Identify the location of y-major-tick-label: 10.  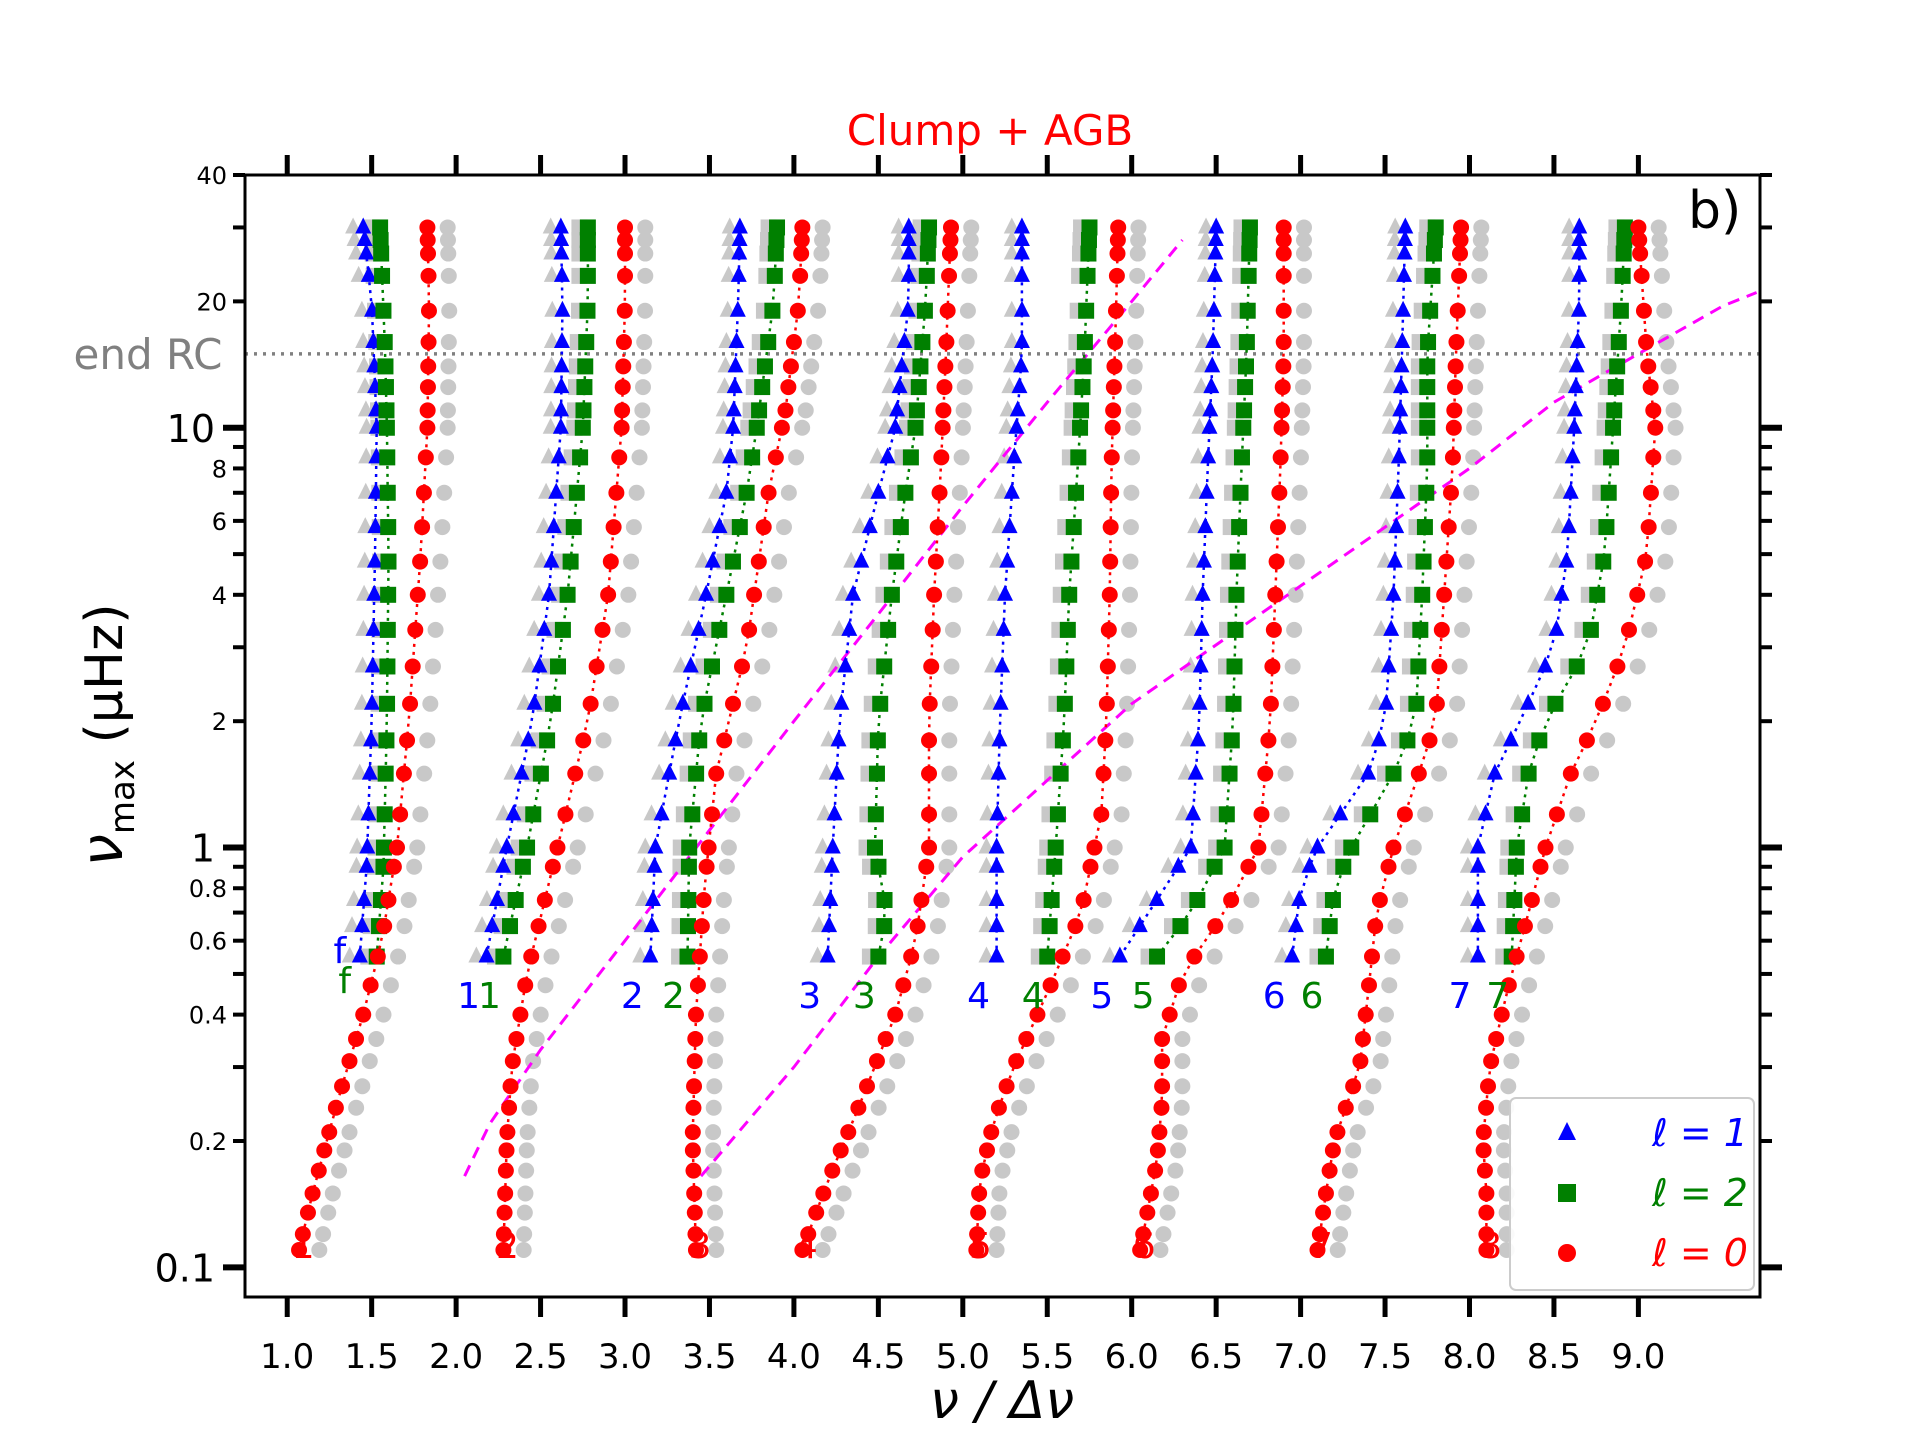
(191, 429).